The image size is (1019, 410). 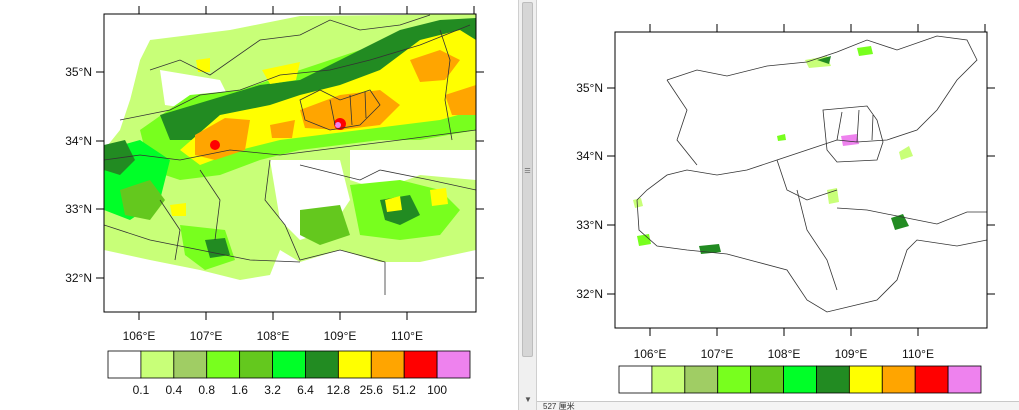 What do you see at coordinates (340, 336) in the screenshot?
I see `left-lon-label-109: 109°E` at bounding box center [340, 336].